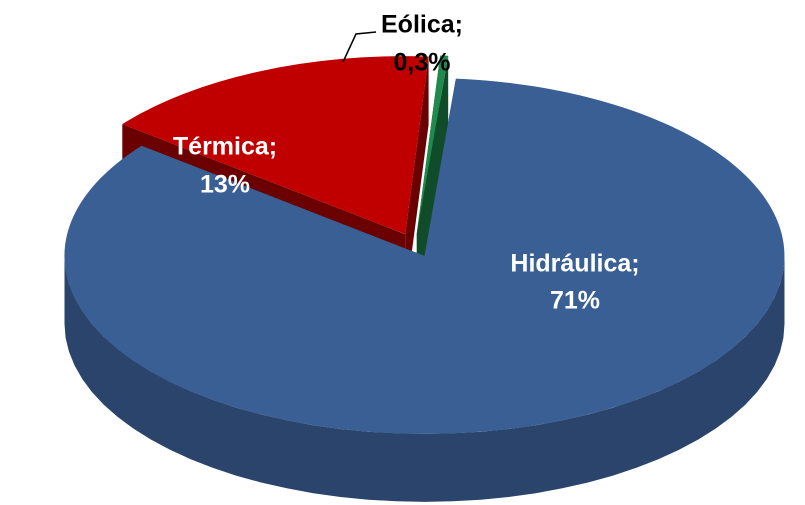 The width and height of the screenshot is (805, 505). I want to click on data-label-value: 13%, so click(225, 185).